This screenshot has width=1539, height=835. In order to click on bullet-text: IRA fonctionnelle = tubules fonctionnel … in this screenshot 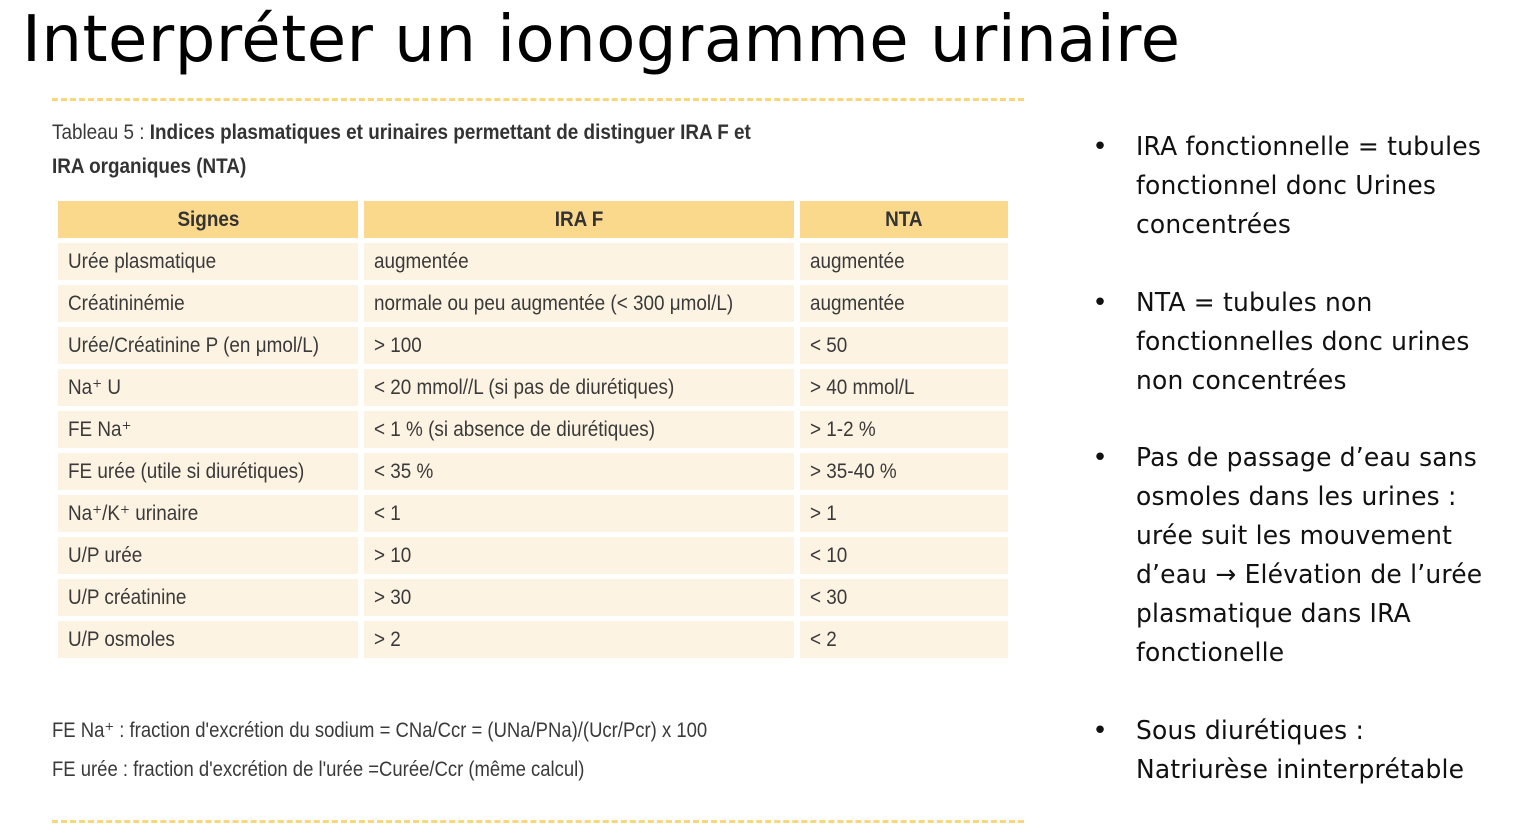, I will do `click(1309, 186)`.